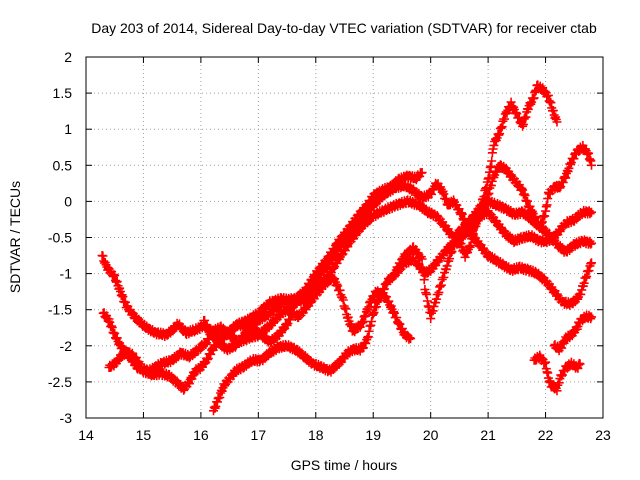 Image resolution: width=640 pixels, height=480 pixels. Describe the element at coordinates (68, 129) in the screenshot. I see `y-tick-label: 1` at that location.